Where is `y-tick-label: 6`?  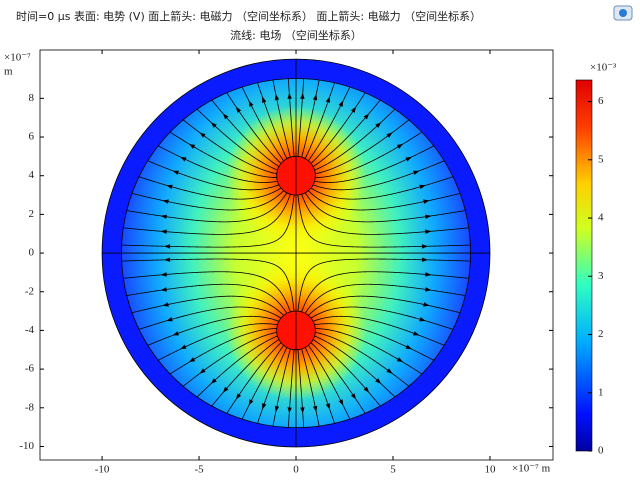
y-tick-label: 6 is located at coordinates (32, 137).